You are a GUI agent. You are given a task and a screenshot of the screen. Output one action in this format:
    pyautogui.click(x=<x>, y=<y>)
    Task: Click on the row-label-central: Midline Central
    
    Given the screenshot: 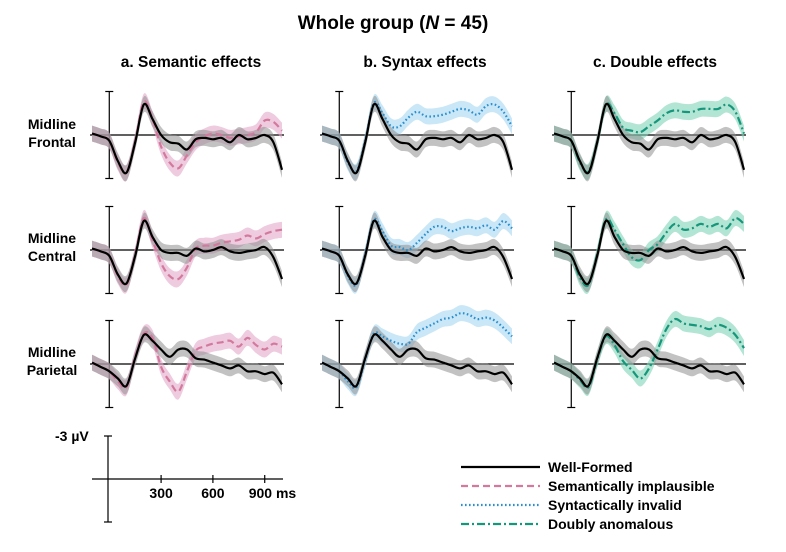 What is the action you would take?
    pyautogui.click(x=52, y=247)
    